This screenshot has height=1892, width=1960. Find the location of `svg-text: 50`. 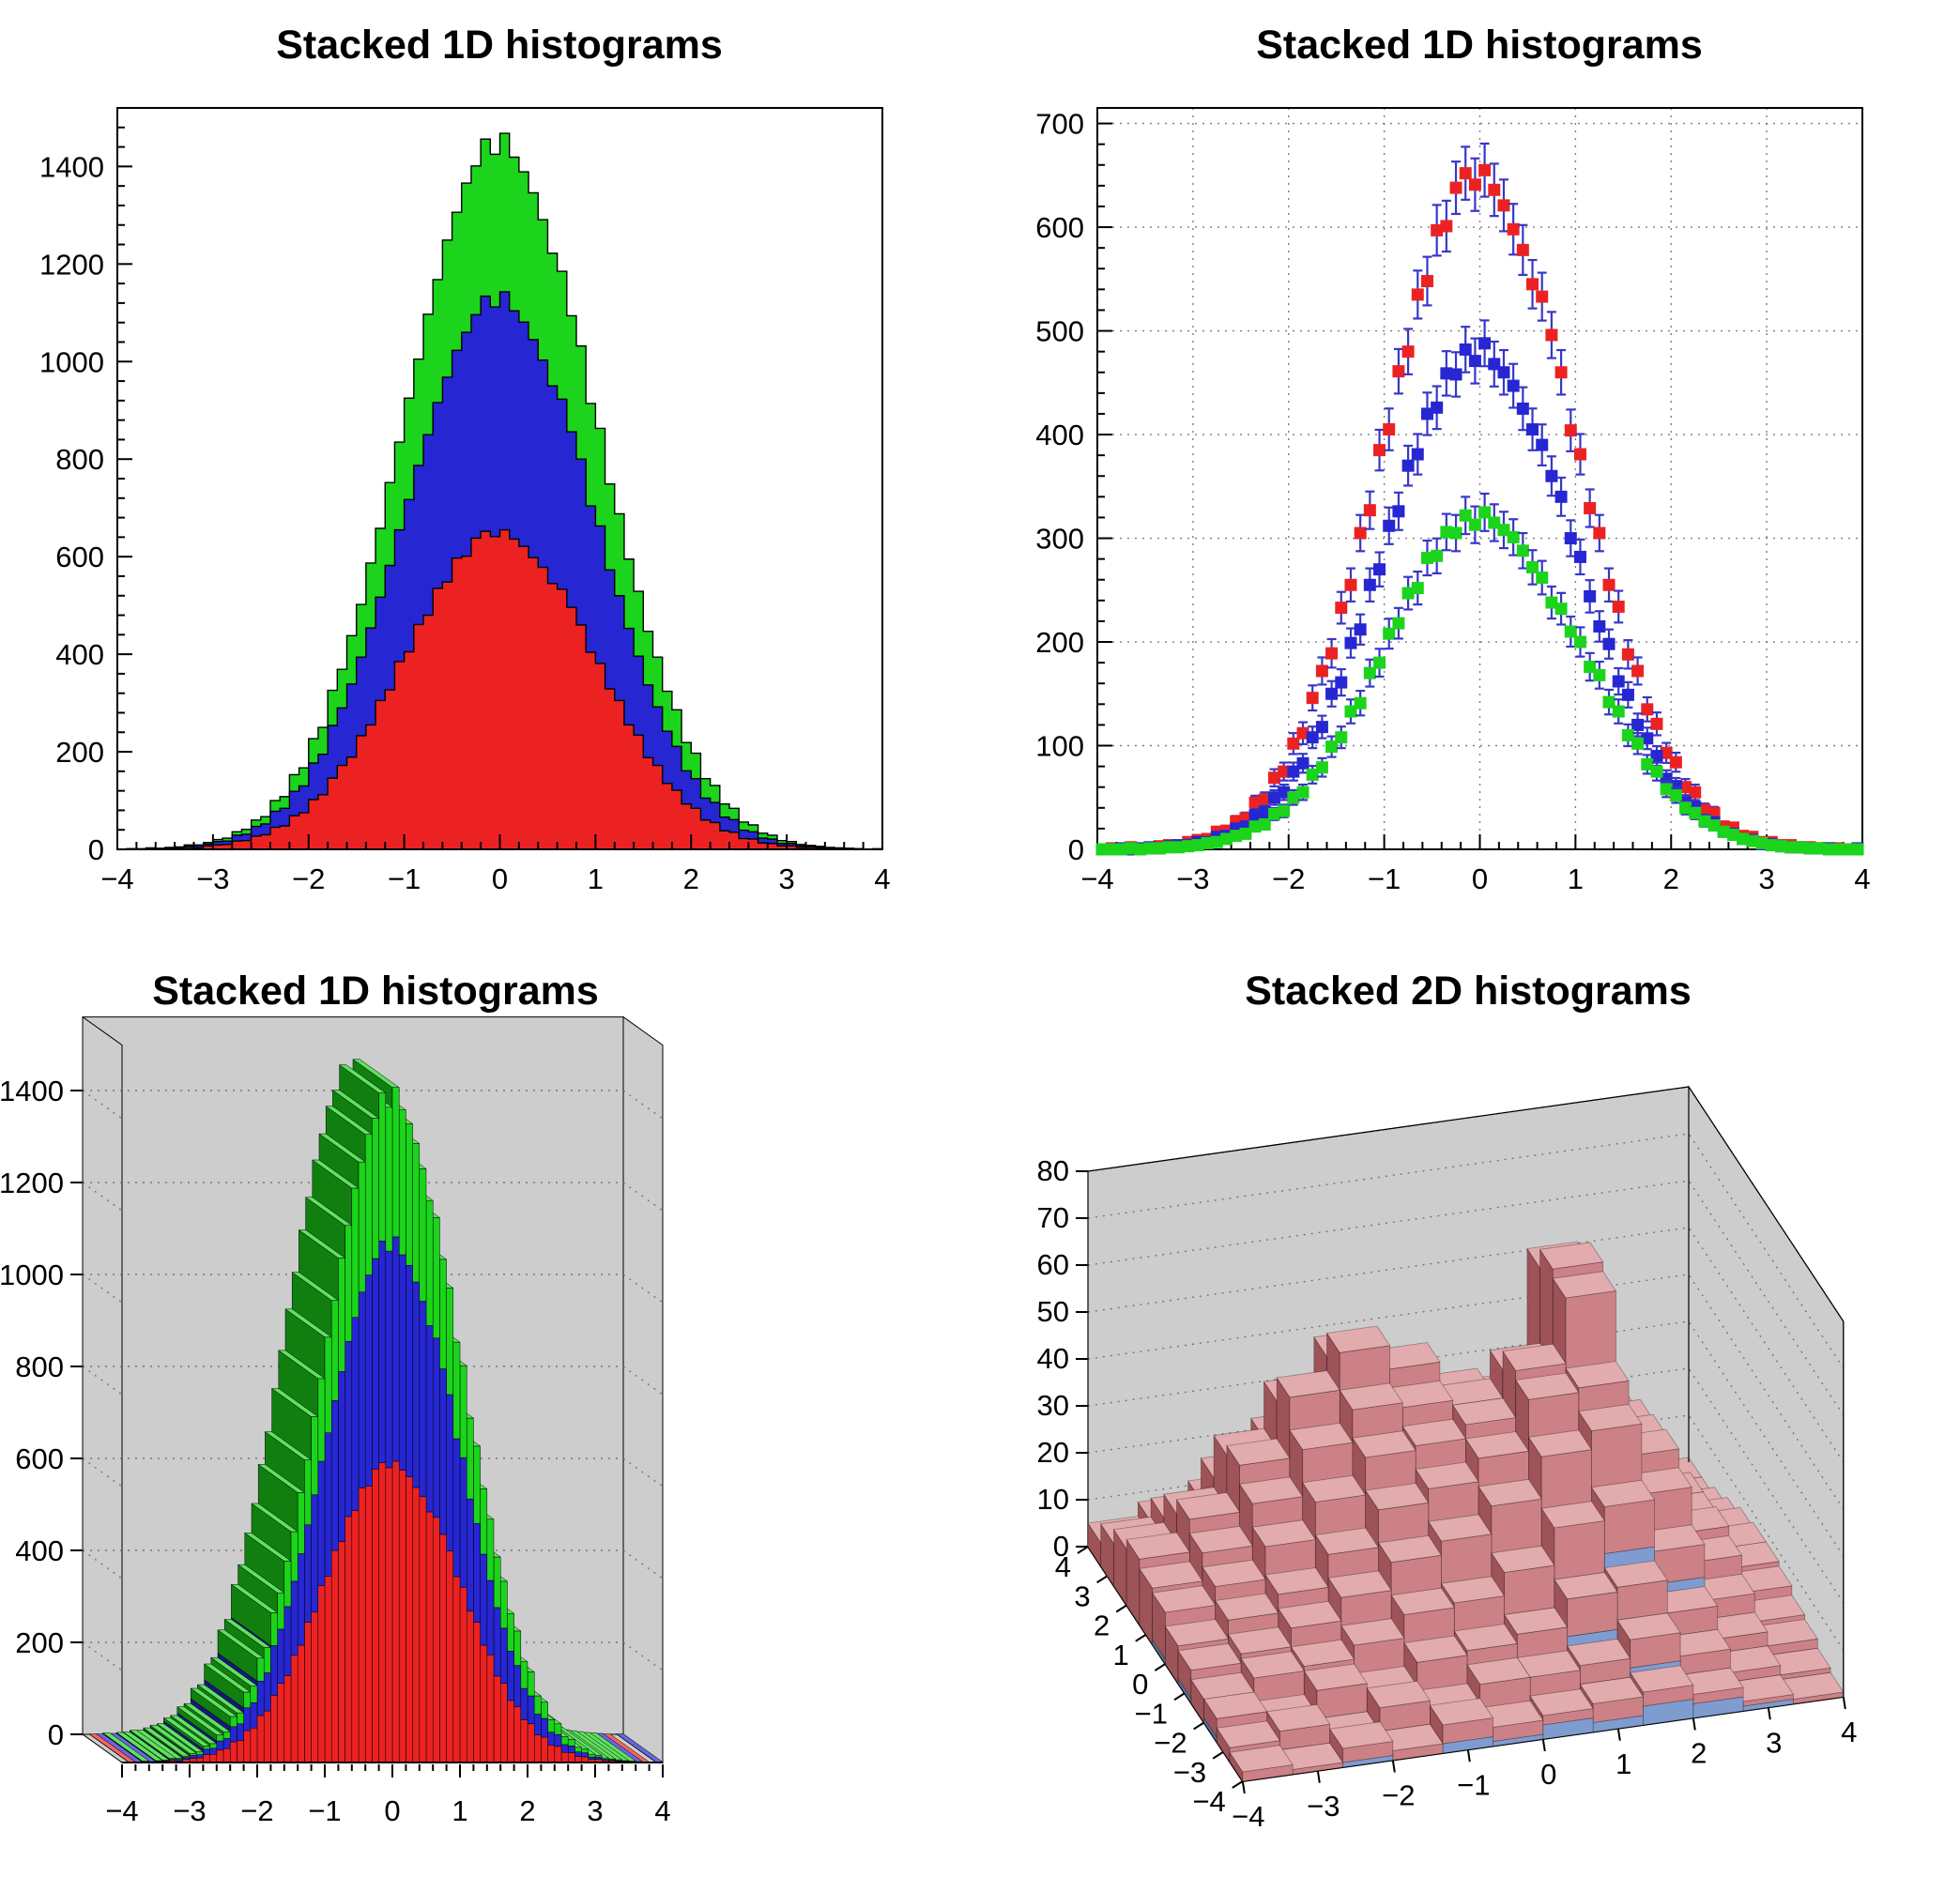

svg-text: 50 is located at coordinates (1053, 1311).